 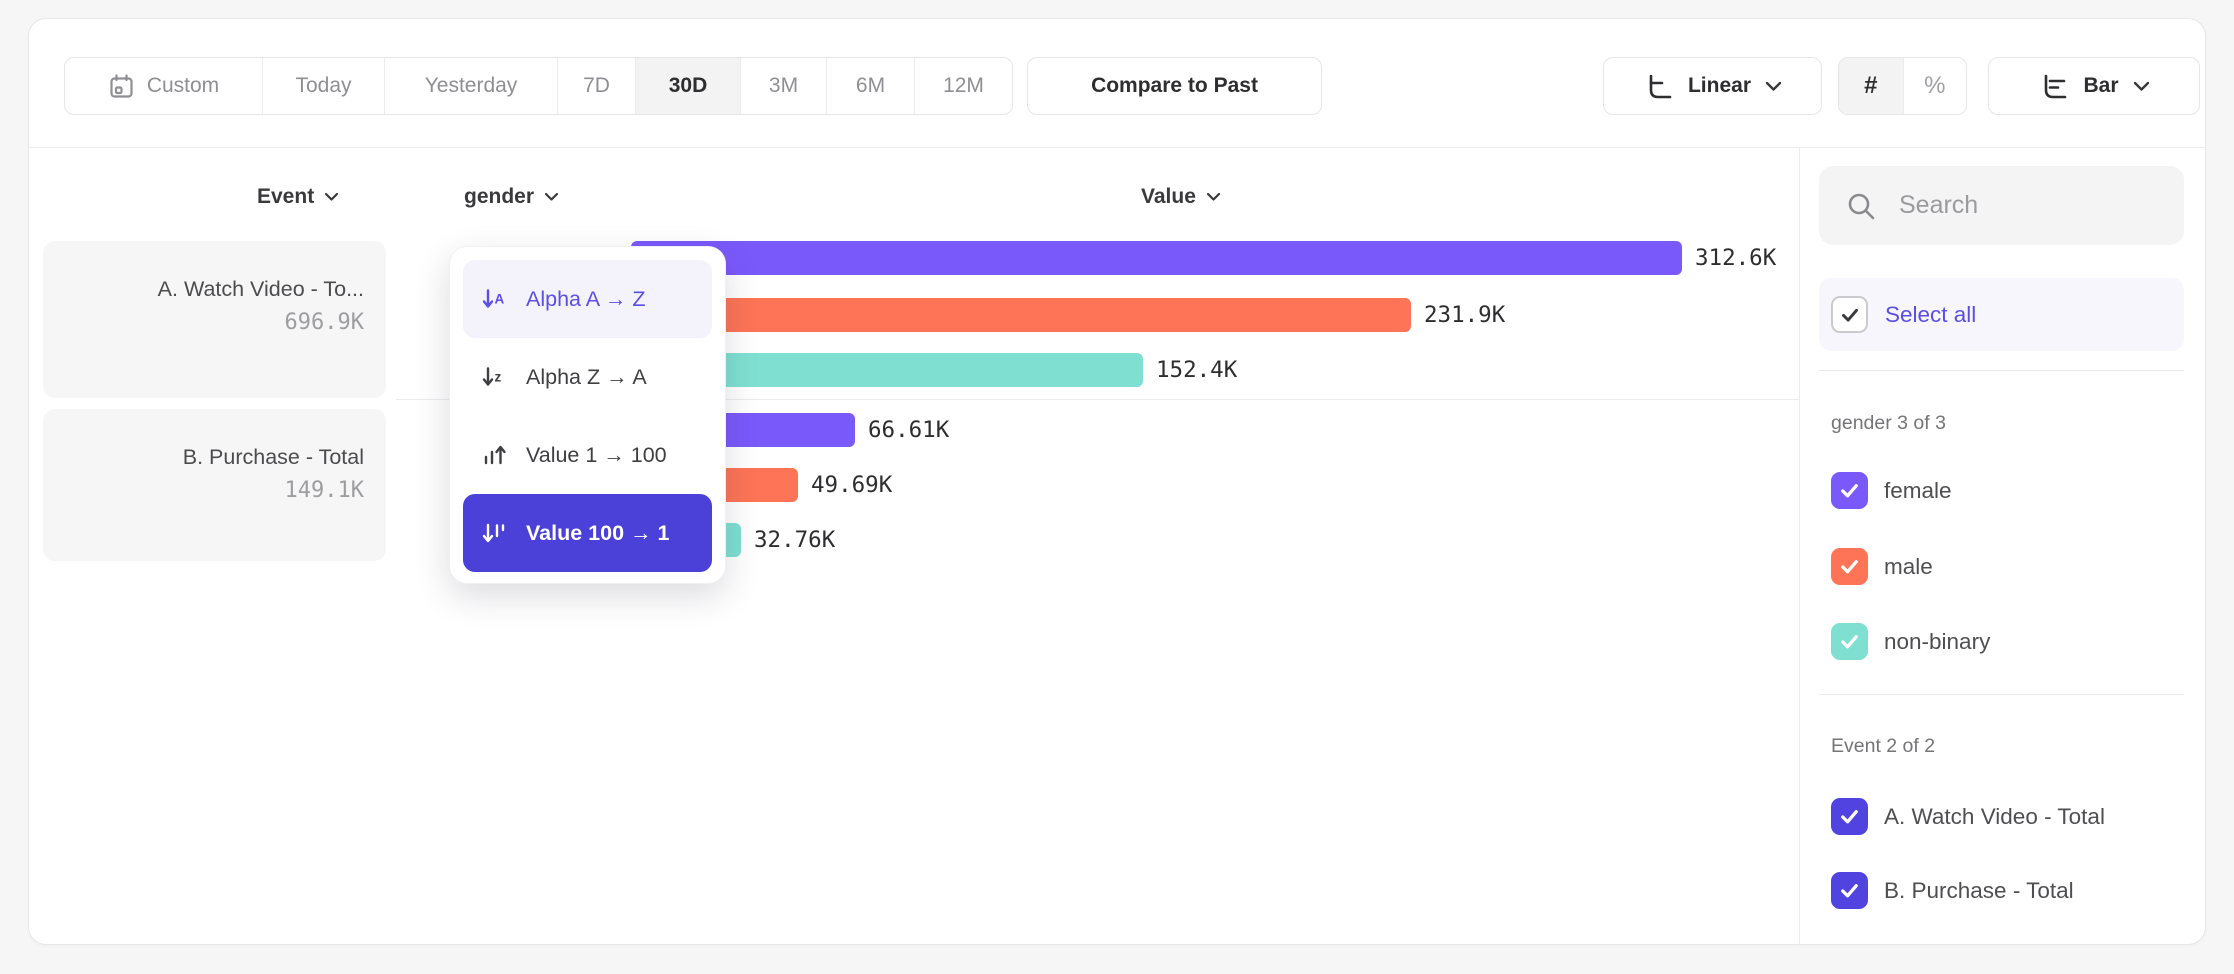 What do you see at coordinates (2007, 641) in the screenshot?
I see `filter-row-non-binary: non-binary` at bounding box center [2007, 641].